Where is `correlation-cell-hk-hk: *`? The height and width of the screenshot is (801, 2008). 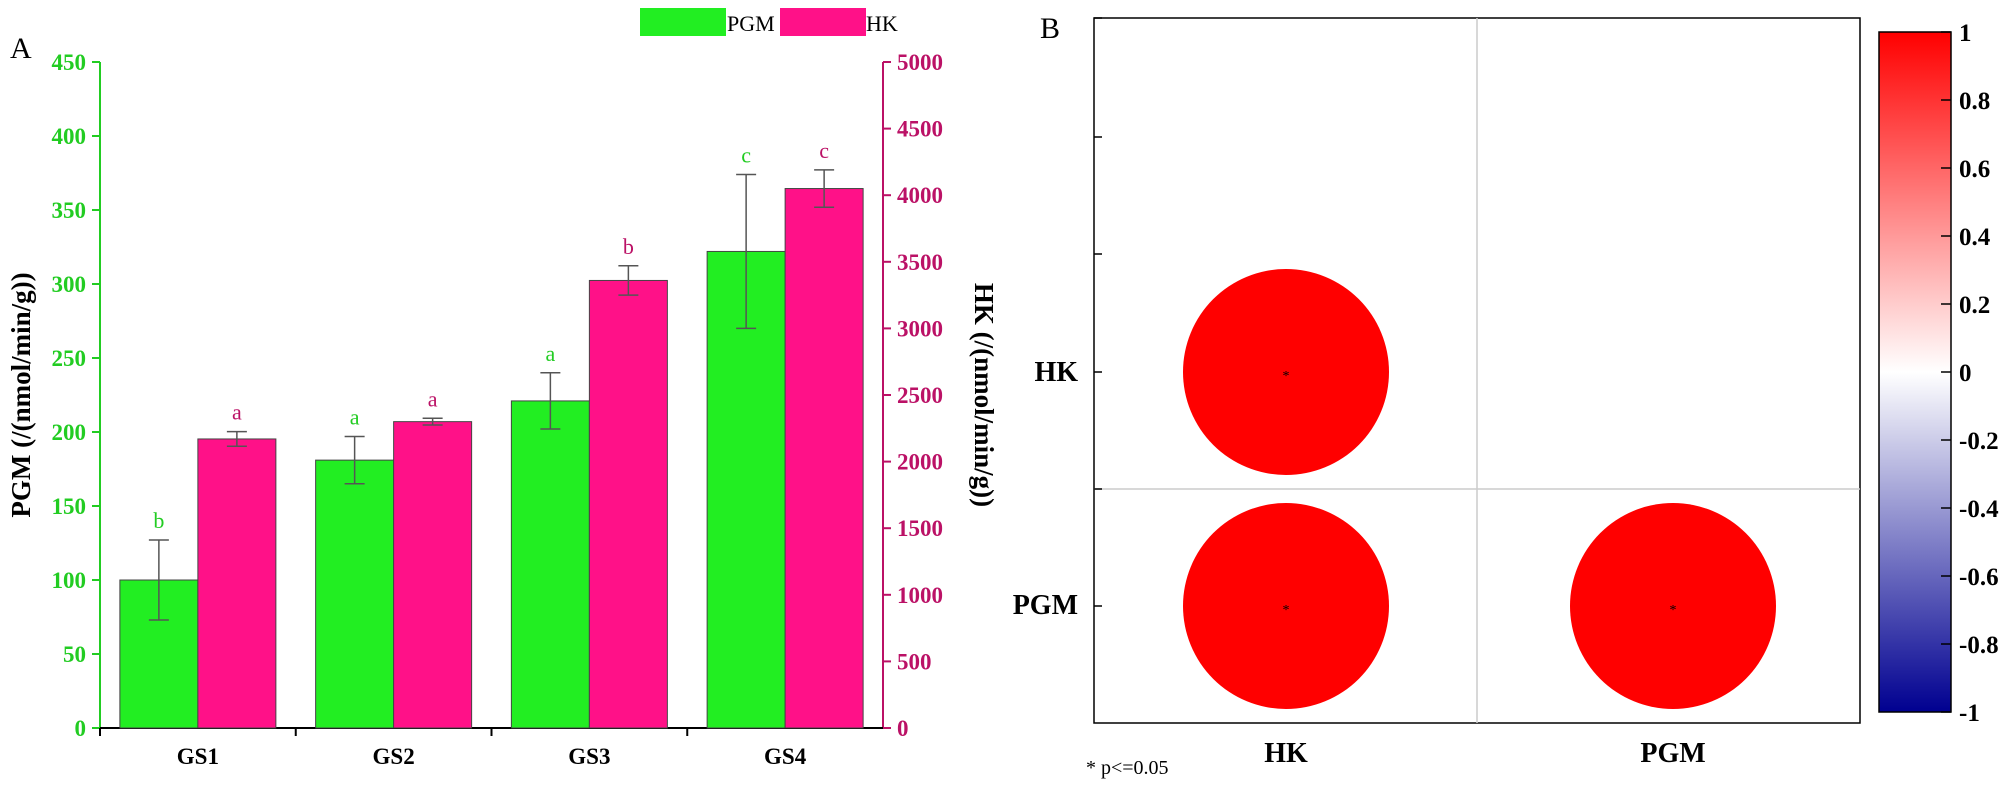
correlation-cell-hk-hk: * is located at coordinates (1286, 372).